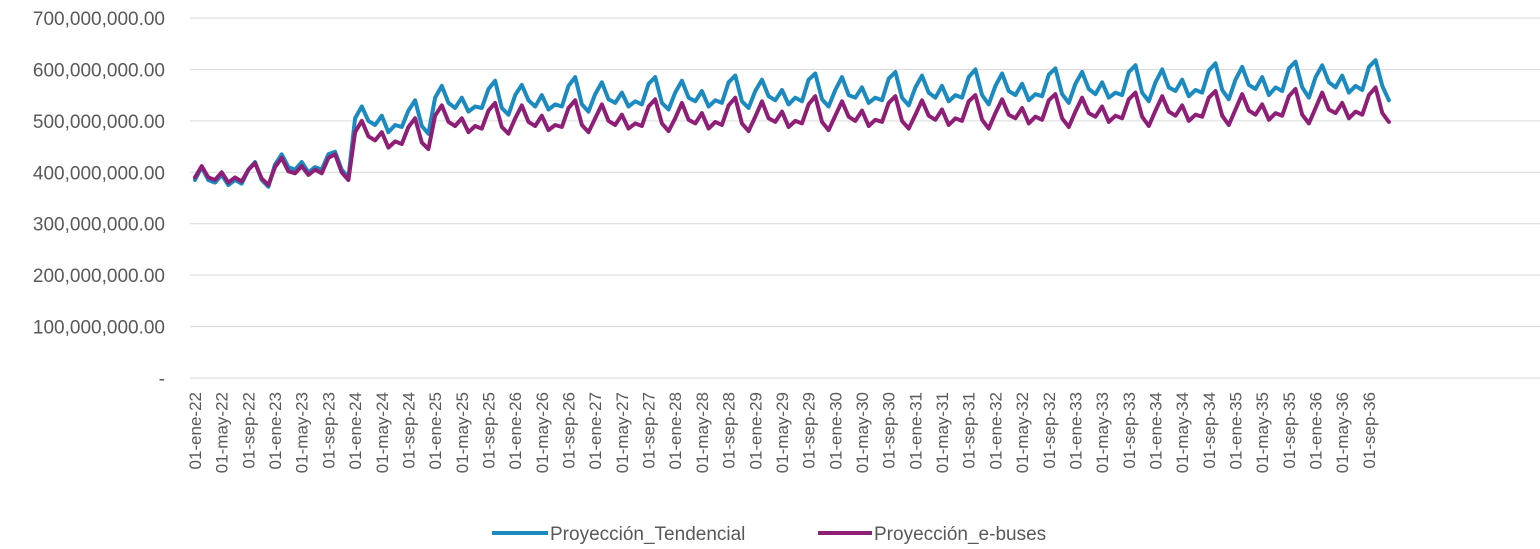 The image size is (1540, 549). Describe the element at coordinates (1369, 430) in the screenshot. I see `x-tick-label: 01-sep-36` at that location.